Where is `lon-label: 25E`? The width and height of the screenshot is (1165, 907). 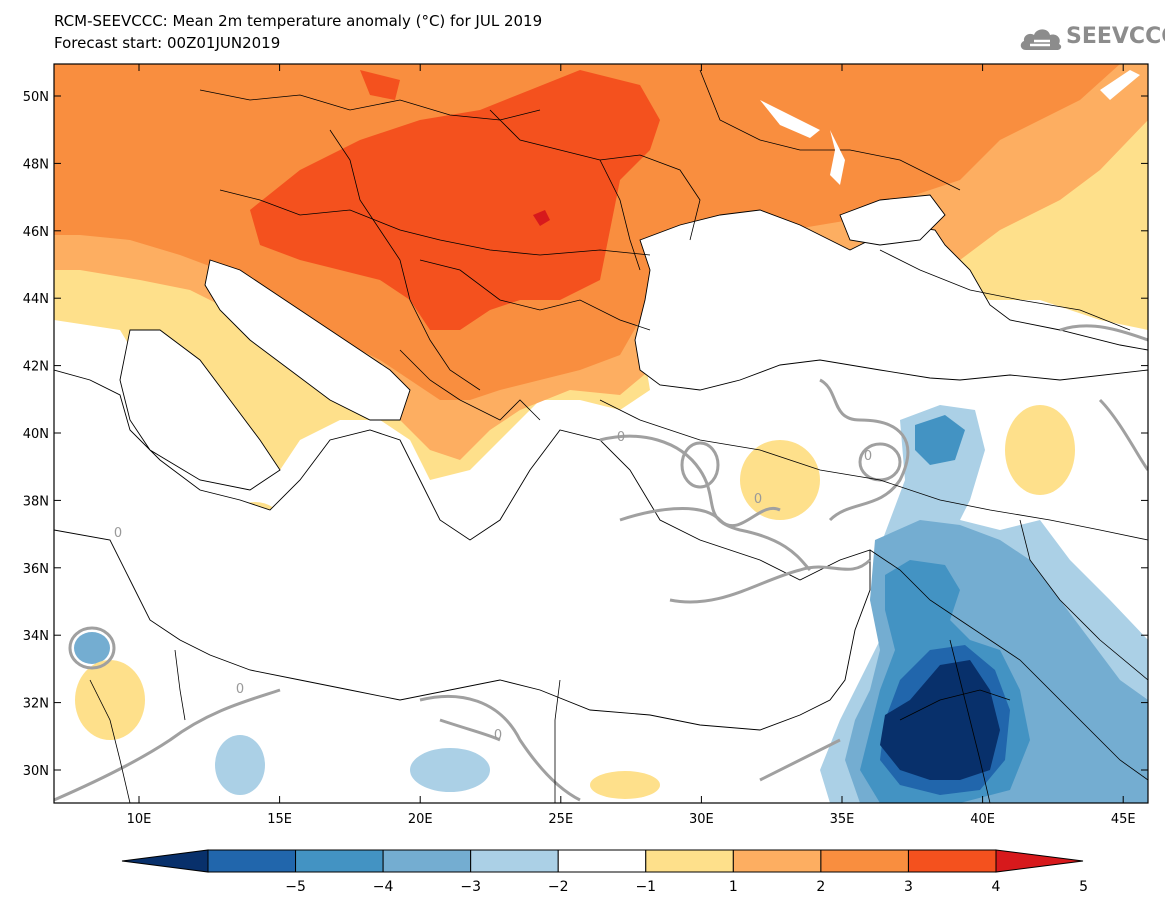
lon-label: 25E is located at coordinates (560, 819).